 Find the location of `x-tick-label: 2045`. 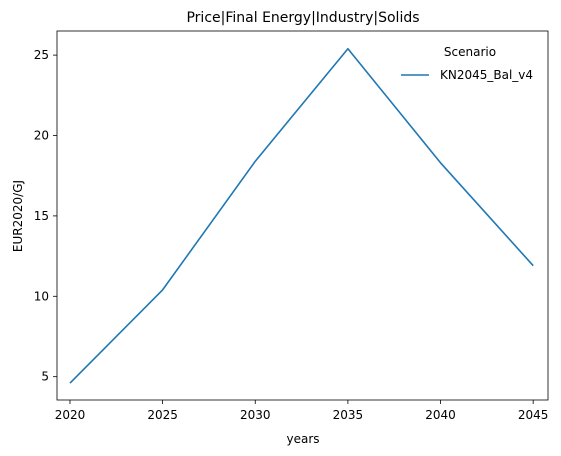

x-tick-label: 2045 is located at coordinates (533, 415).